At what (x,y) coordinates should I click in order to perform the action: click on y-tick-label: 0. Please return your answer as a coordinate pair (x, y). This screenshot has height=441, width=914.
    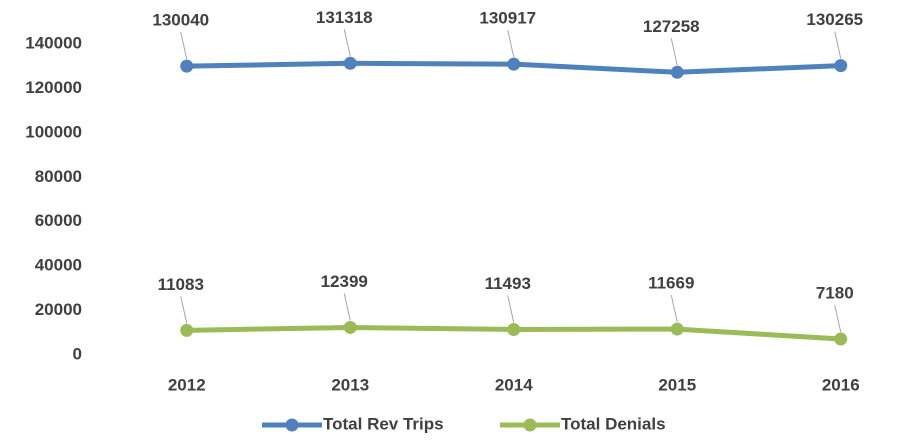
    Looking at the image, I should click on (77, 353).